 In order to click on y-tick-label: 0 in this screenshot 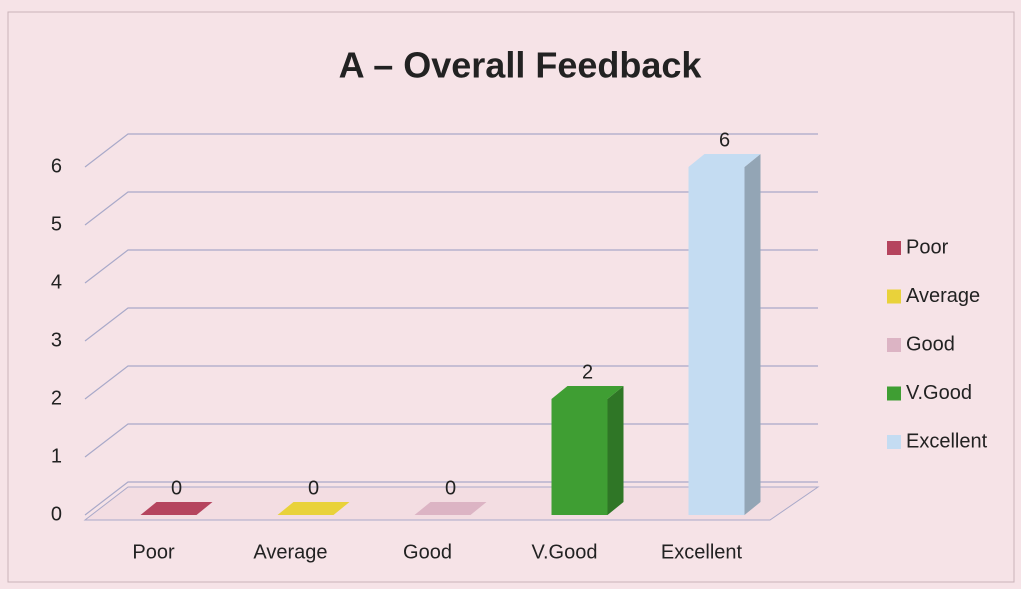, I will do `click(56, 514)`.